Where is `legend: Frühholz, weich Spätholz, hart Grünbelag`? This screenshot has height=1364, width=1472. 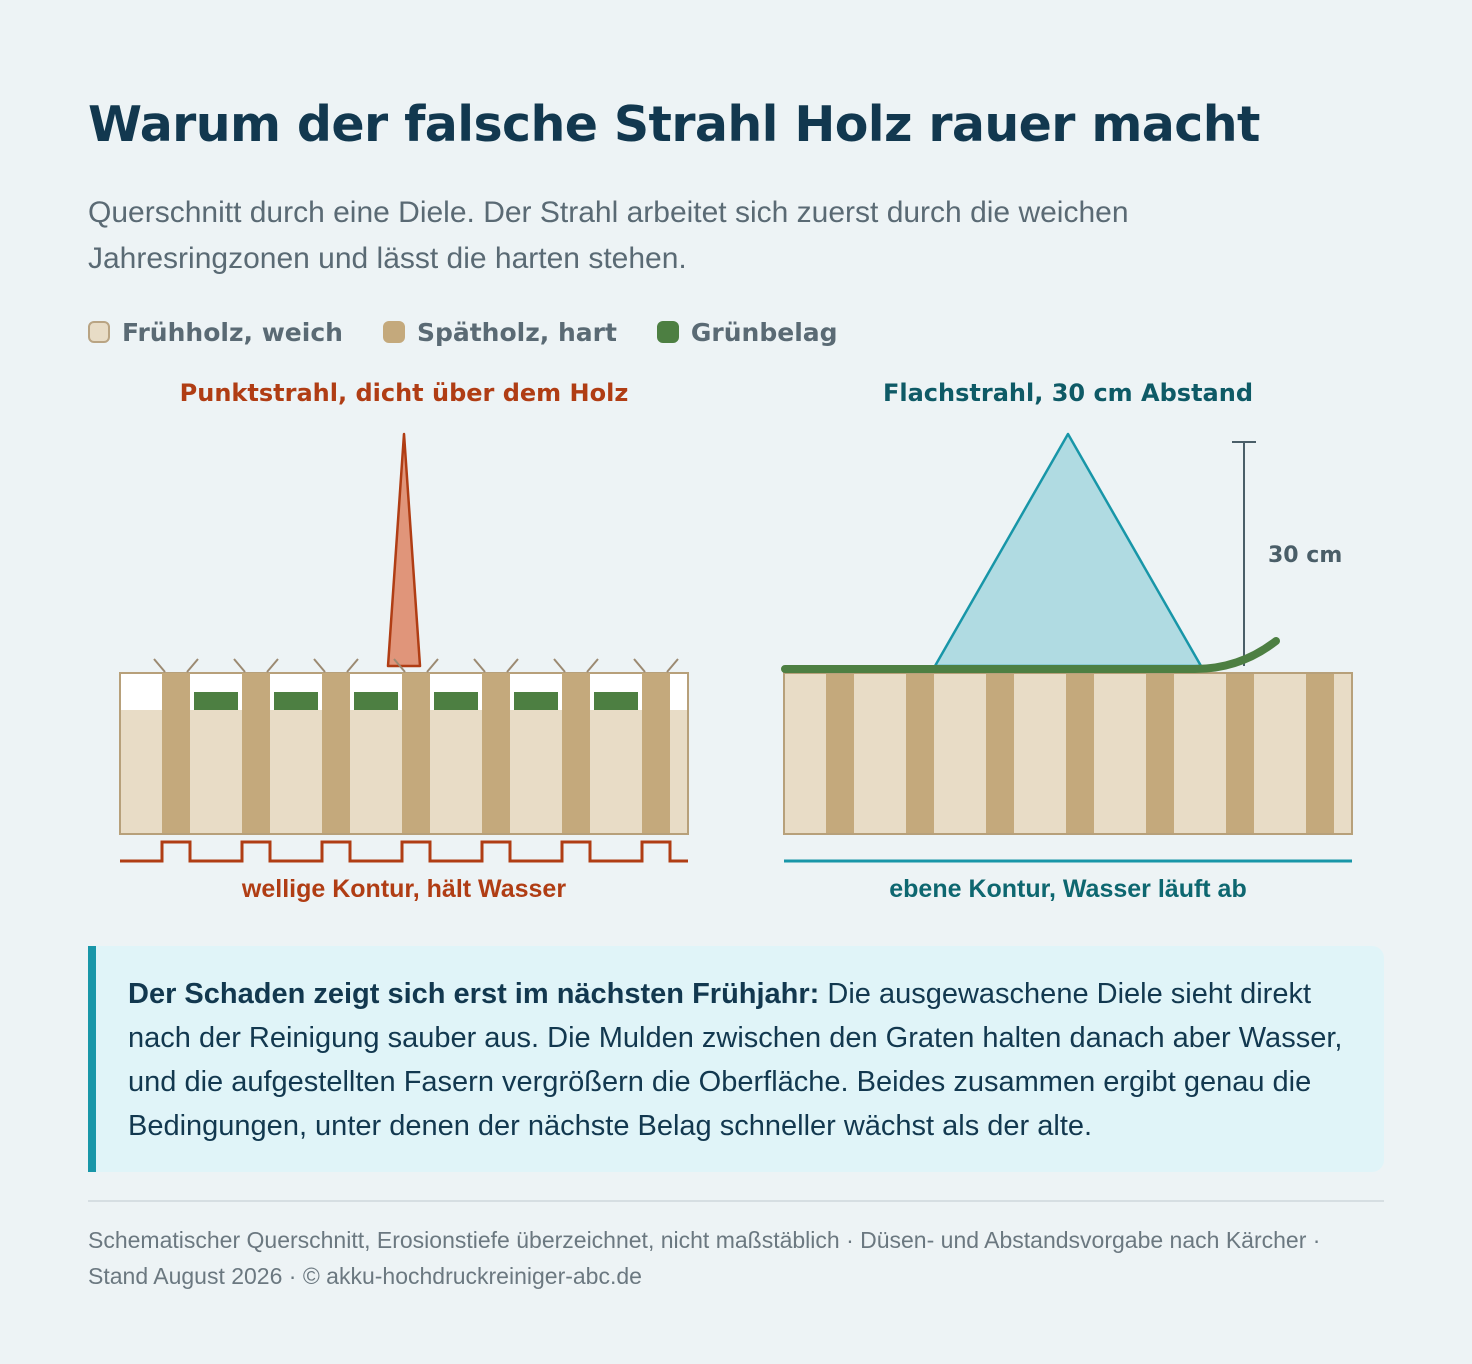 legend: Frühholz, weich Spätholz, hart Grünbelag is located at coordinates (463, 332).